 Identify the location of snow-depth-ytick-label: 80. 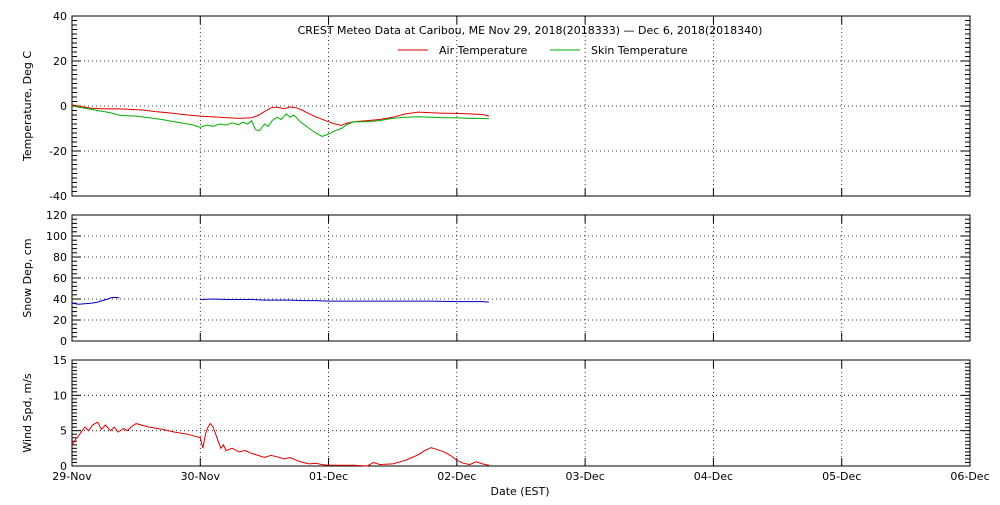
(60, 257).